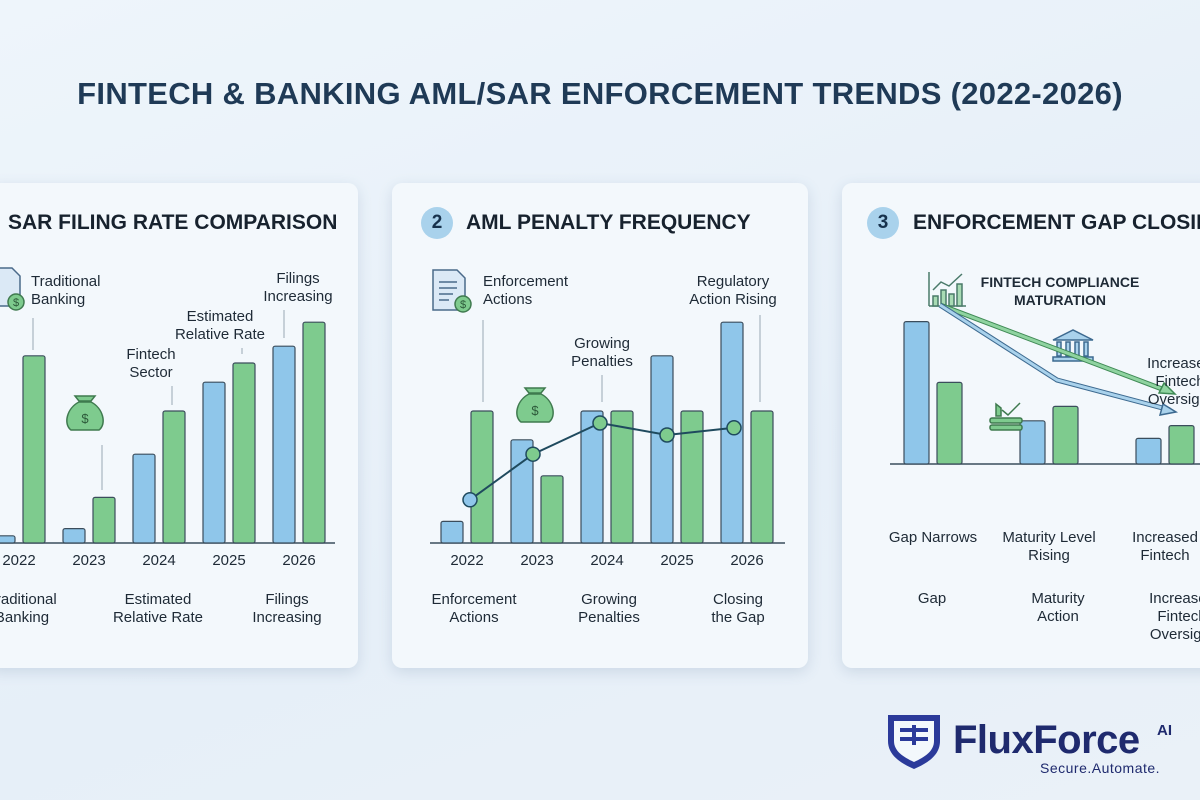  What do you see at coordinates (933, 537) in the screenshot?
I see `x-tick-label: Gap Narrows` at bounding box center [933, 537].